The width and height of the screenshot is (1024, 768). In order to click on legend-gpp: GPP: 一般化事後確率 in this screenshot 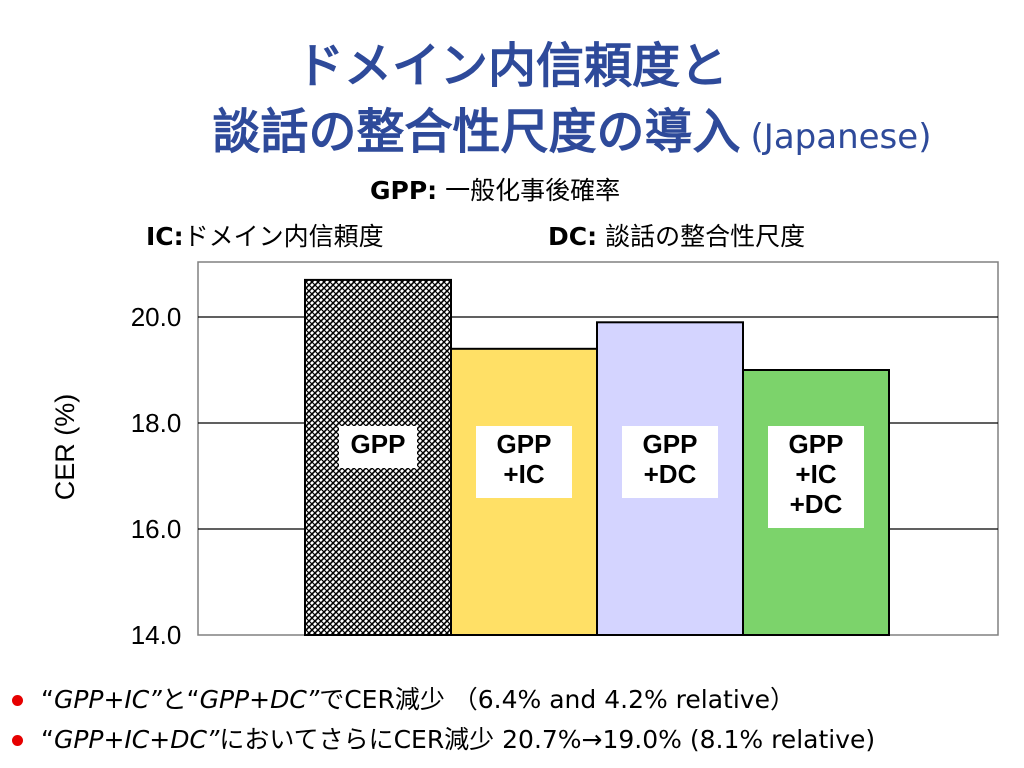, I will do `click(495, 191)`.